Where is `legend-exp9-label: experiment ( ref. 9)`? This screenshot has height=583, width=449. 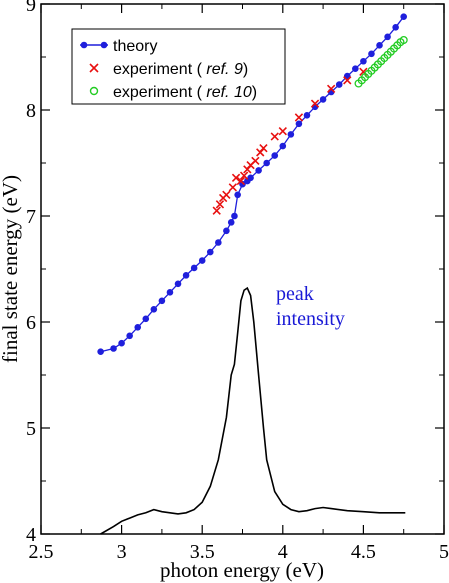 legend-exp9-label: experiment ( ref. 9) is located at coordinates (180, 69).